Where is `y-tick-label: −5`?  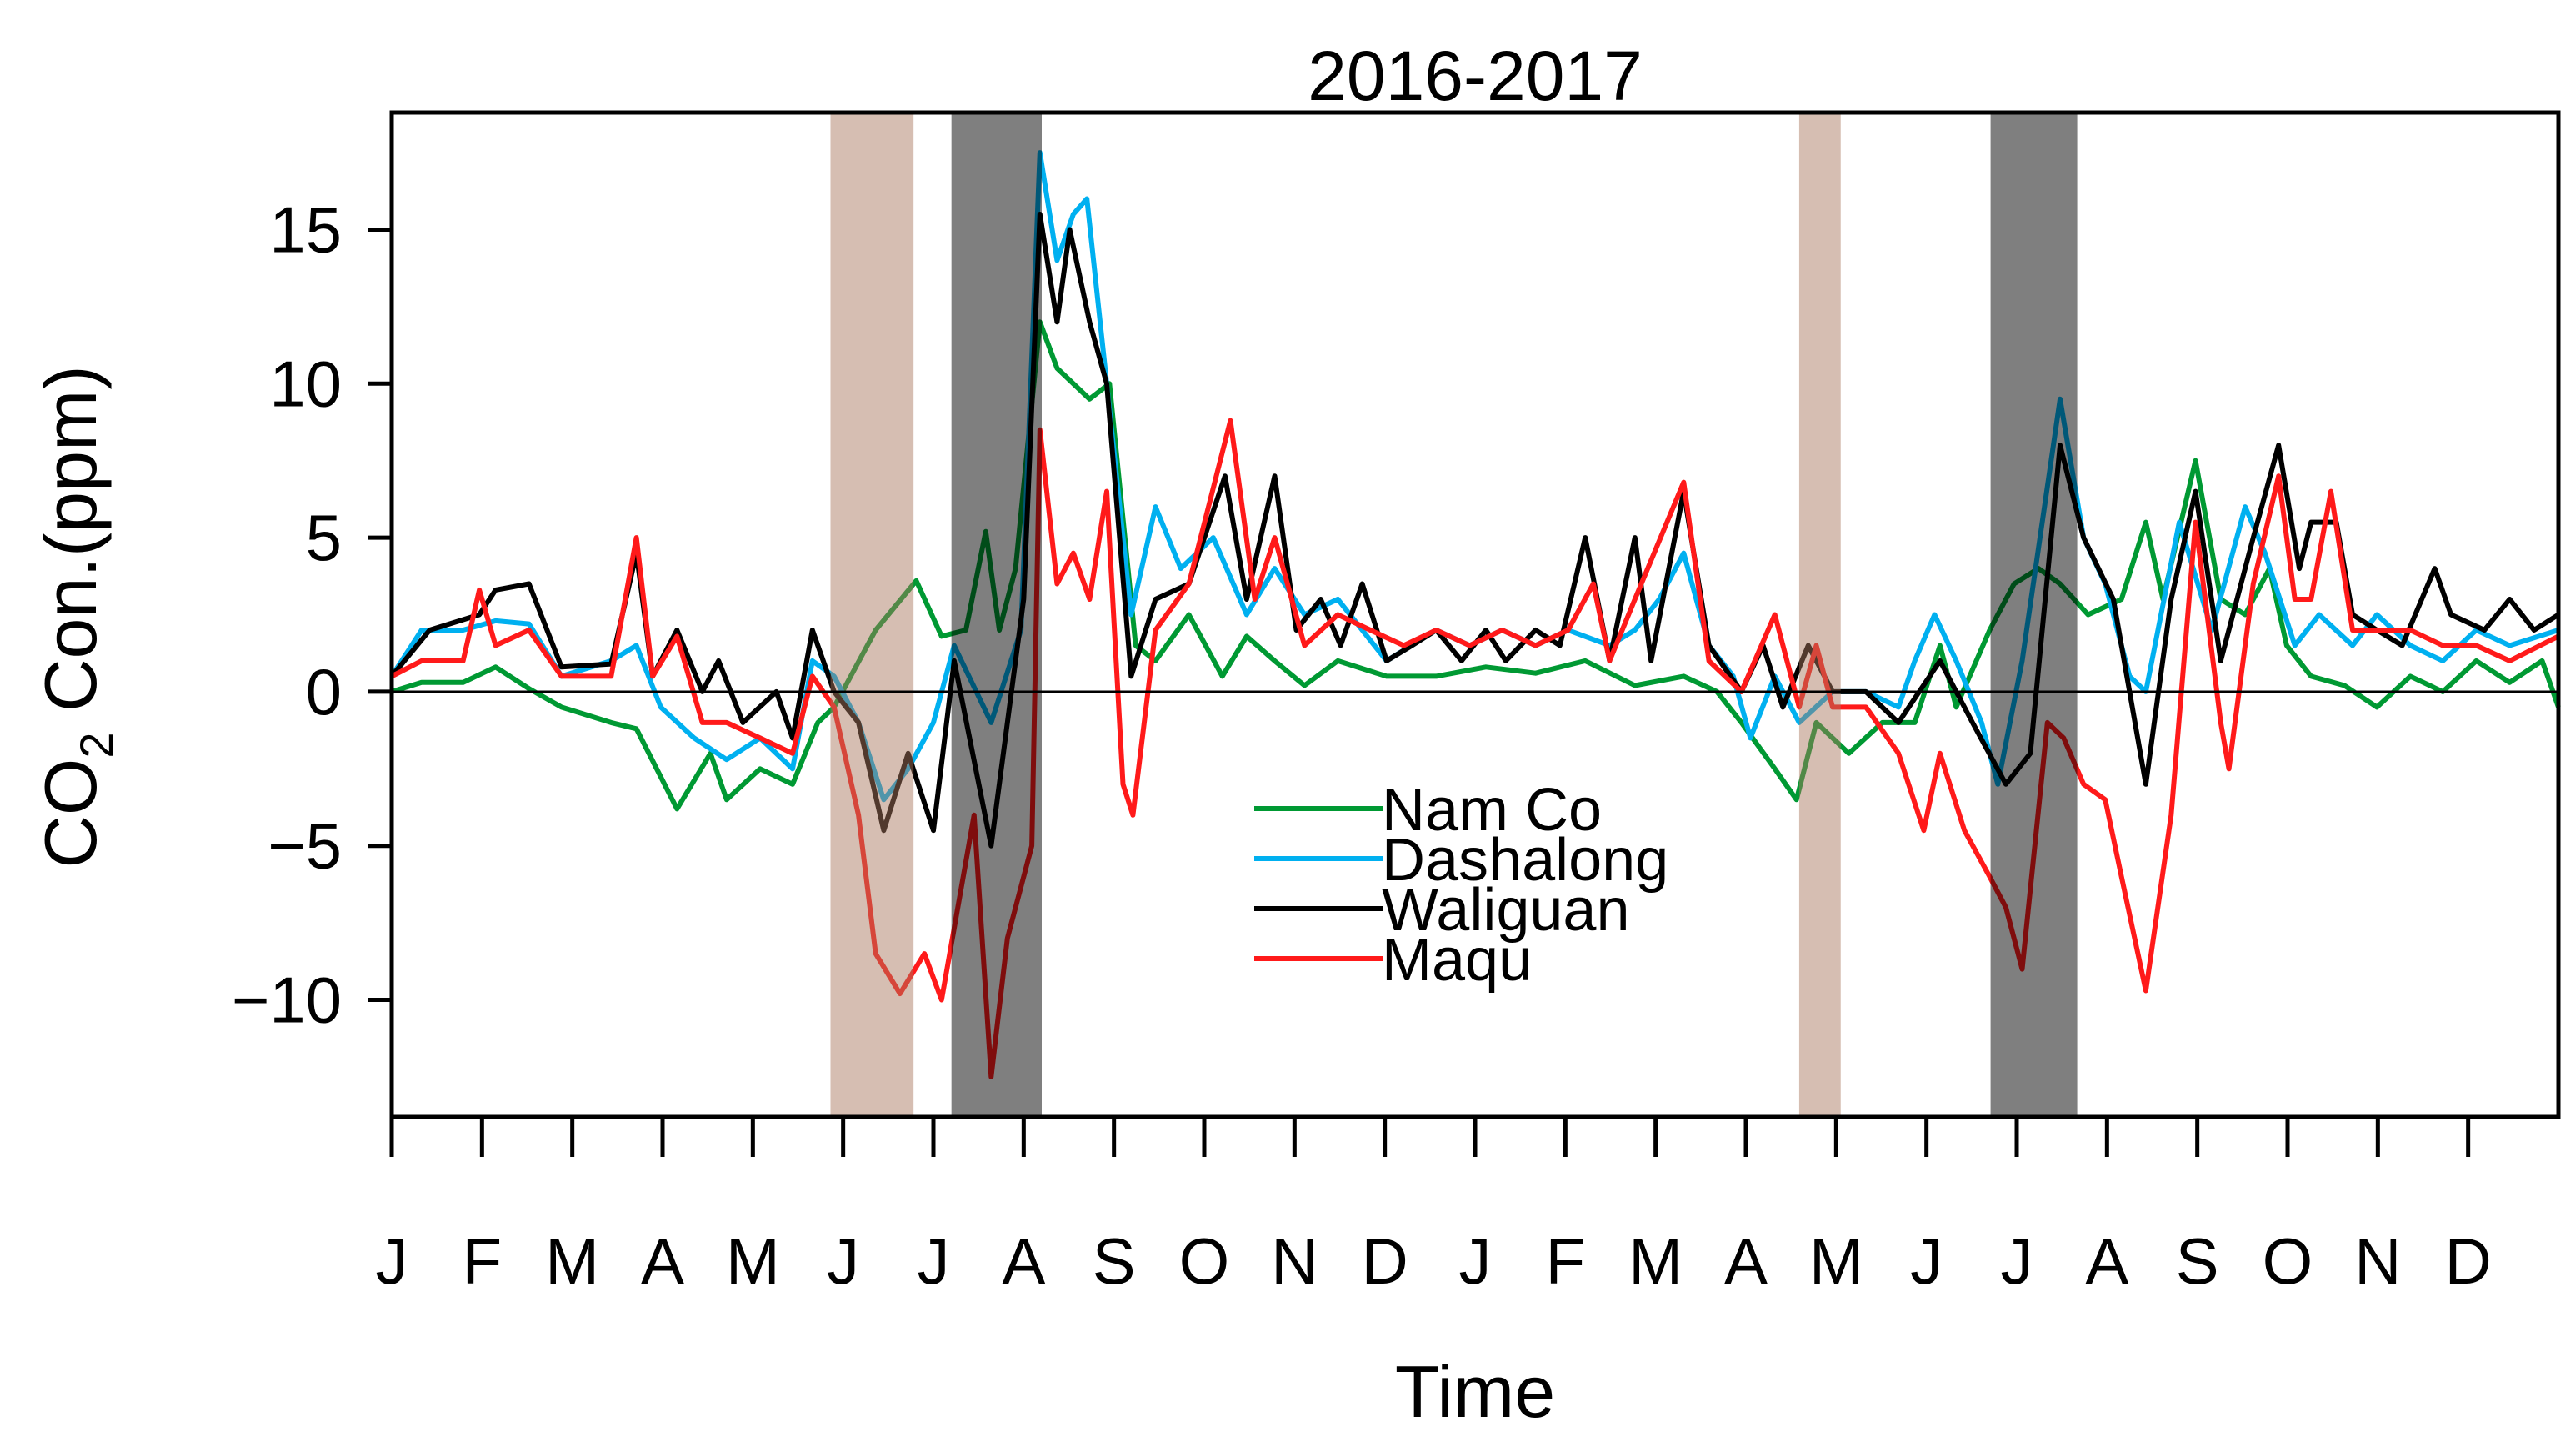
y-tick-label: −5 is located at coordinates (305, 846).